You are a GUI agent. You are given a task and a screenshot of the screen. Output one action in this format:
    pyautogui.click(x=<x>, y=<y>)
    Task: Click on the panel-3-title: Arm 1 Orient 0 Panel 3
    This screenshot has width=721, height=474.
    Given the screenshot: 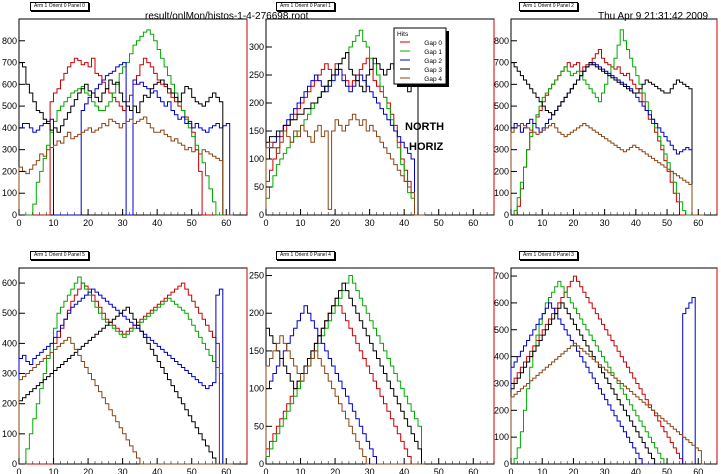 What is the action you would take?
    pyautogui.click(x=548, y=255)
    